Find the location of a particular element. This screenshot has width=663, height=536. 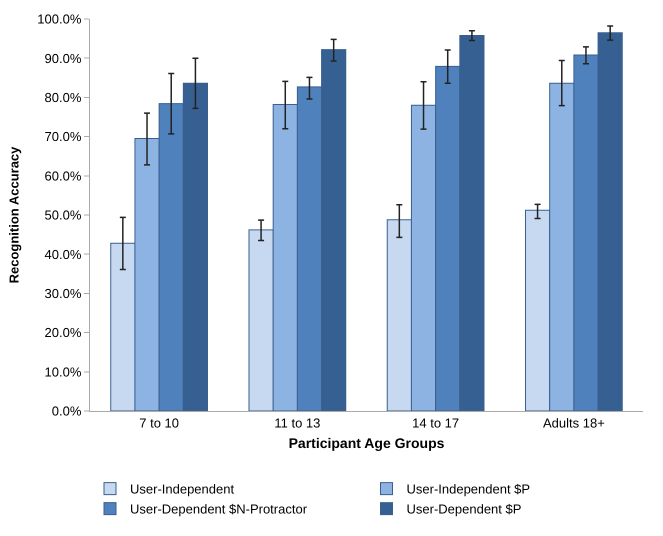

y-tick-label: 90.0% is located at coordinates (63, 58).